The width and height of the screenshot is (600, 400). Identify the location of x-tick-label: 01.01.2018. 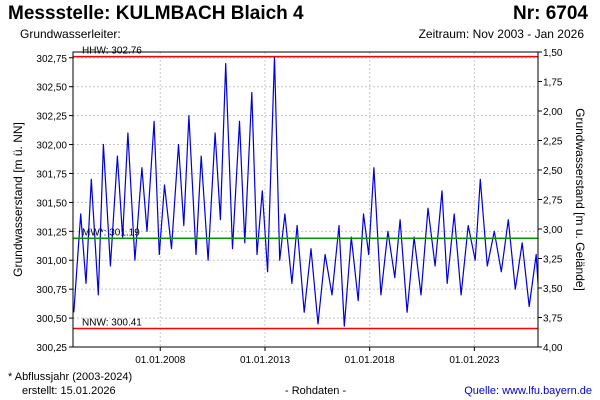
(370, 360).